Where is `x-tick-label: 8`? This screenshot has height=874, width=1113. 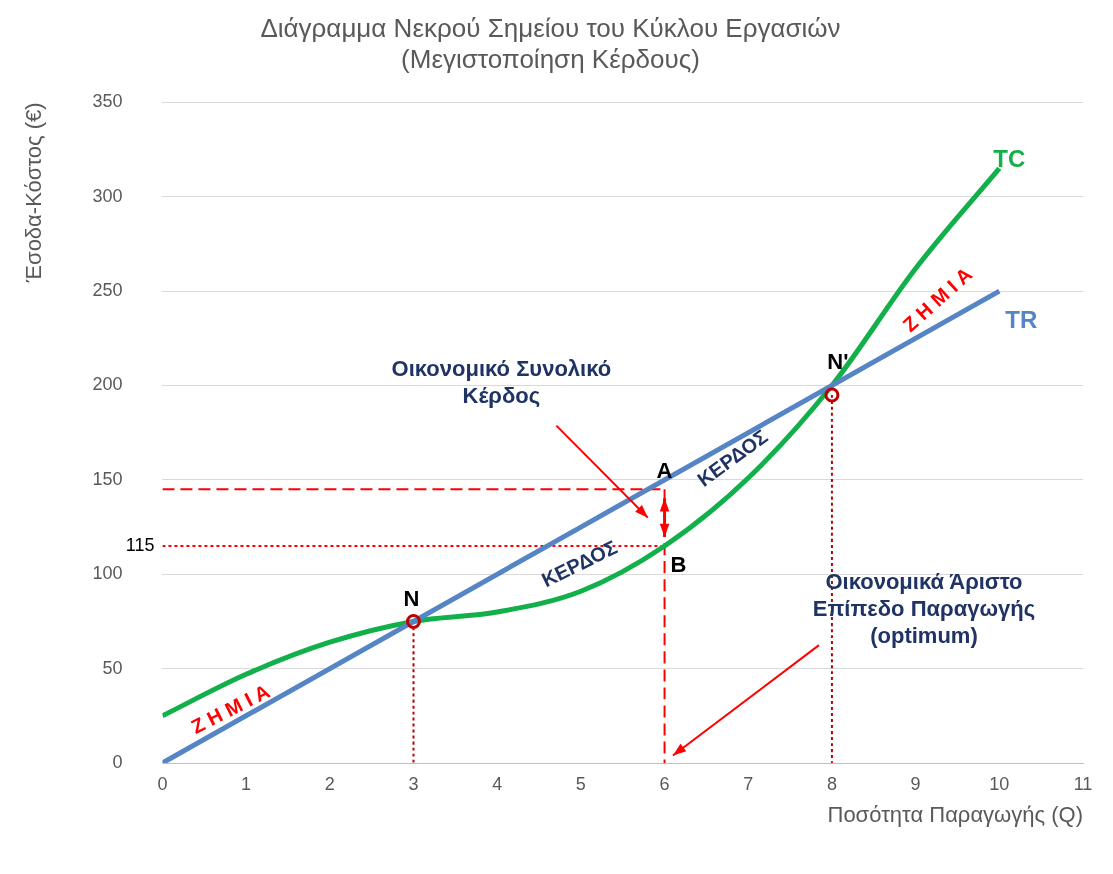 x-tick-label: 8 is located at coordinates (831, 783).